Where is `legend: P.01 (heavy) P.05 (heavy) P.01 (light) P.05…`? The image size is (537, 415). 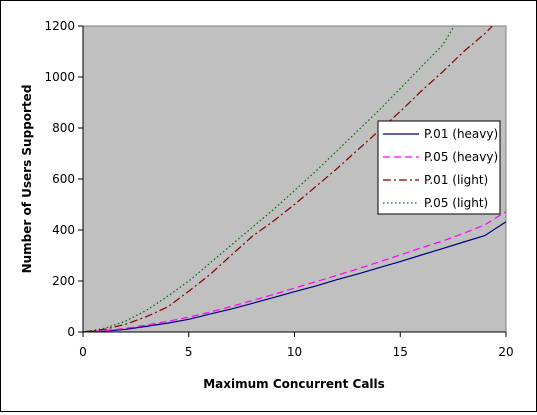
legend: P.01 (heavy) P.05 (heavy) P.01 (light) P.05… is located at coordinates (439, 167).